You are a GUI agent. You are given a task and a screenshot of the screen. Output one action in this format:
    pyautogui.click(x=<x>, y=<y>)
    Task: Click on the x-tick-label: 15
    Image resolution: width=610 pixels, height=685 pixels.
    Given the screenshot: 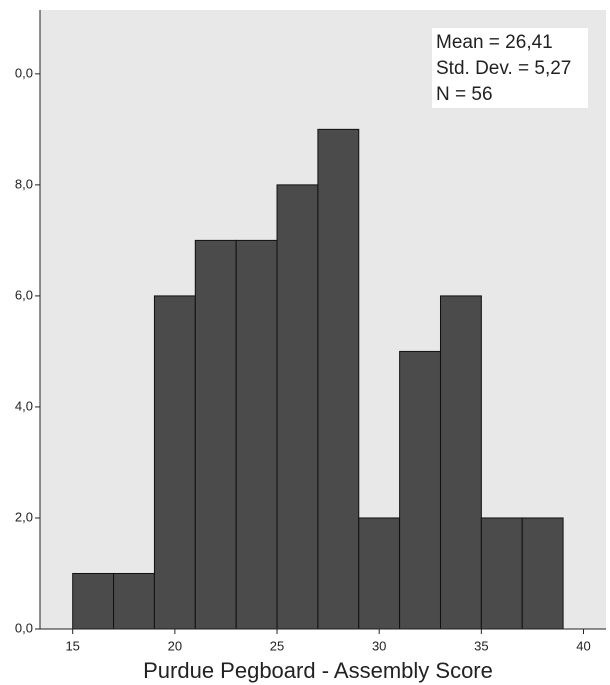 What is the action you would take?
    pyautogui.click(x=72, y=645)
    